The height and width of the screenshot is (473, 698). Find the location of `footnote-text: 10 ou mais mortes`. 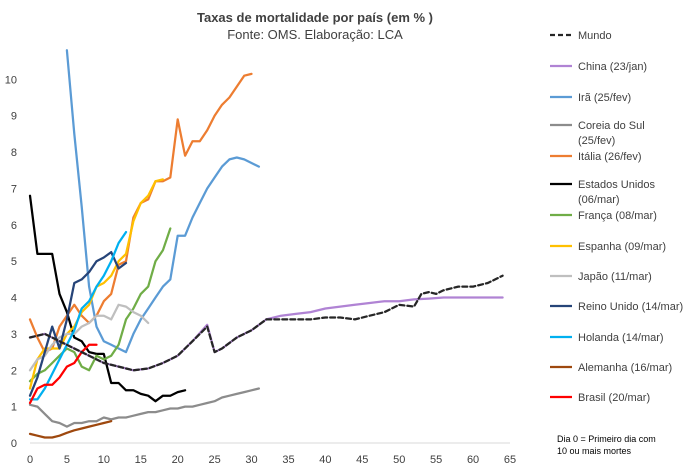

footnote-text: 10 ou mais mortes is located at coordinates (594, 451).